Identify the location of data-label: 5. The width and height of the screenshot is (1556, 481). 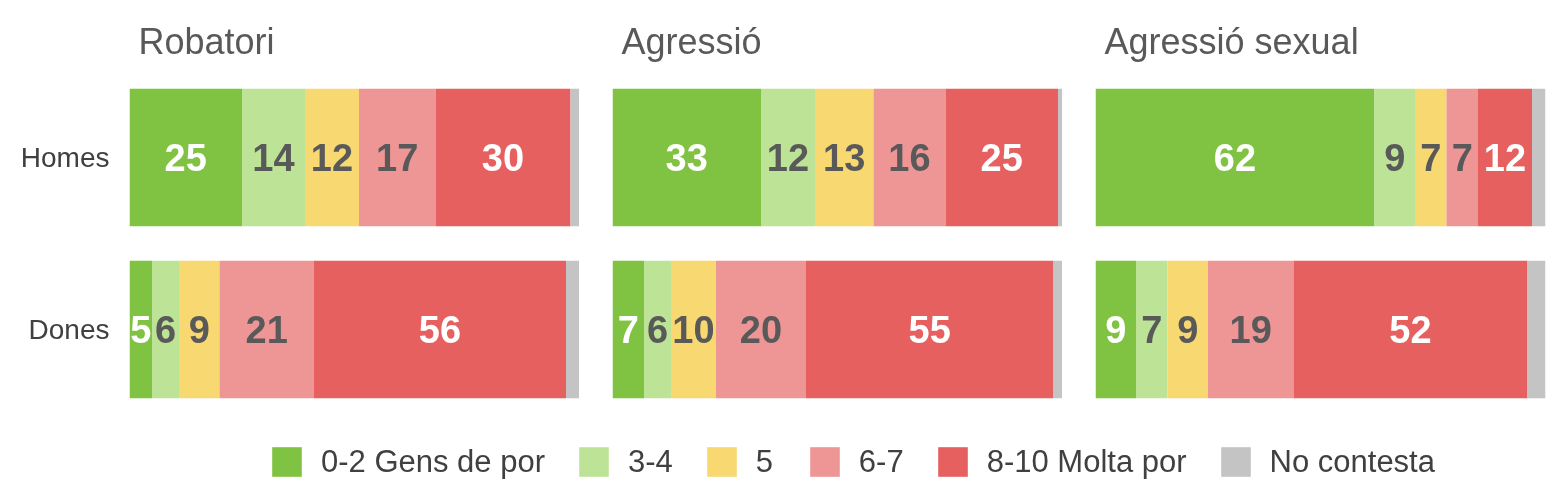
(141, 330).